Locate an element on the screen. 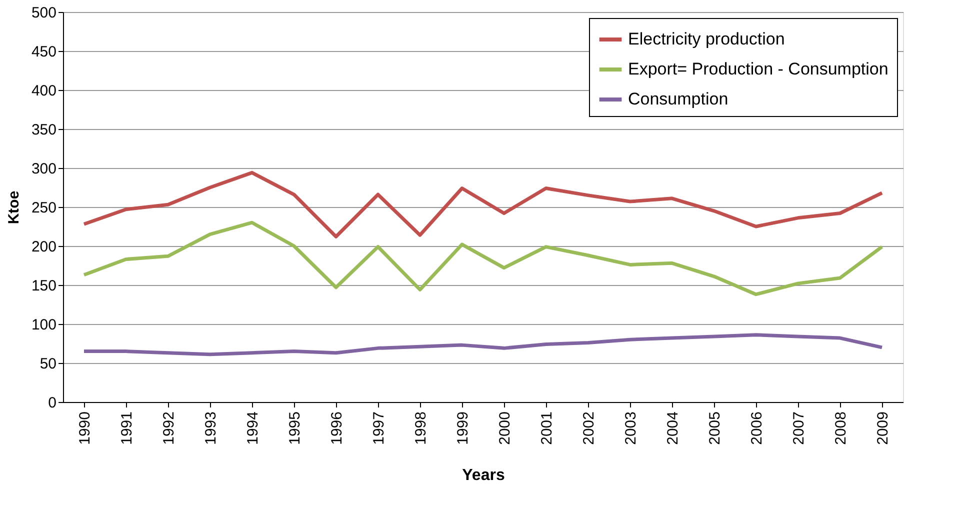 The image size is (954, 518). y-tick-label: 50 is located at coordinates (48, 364).